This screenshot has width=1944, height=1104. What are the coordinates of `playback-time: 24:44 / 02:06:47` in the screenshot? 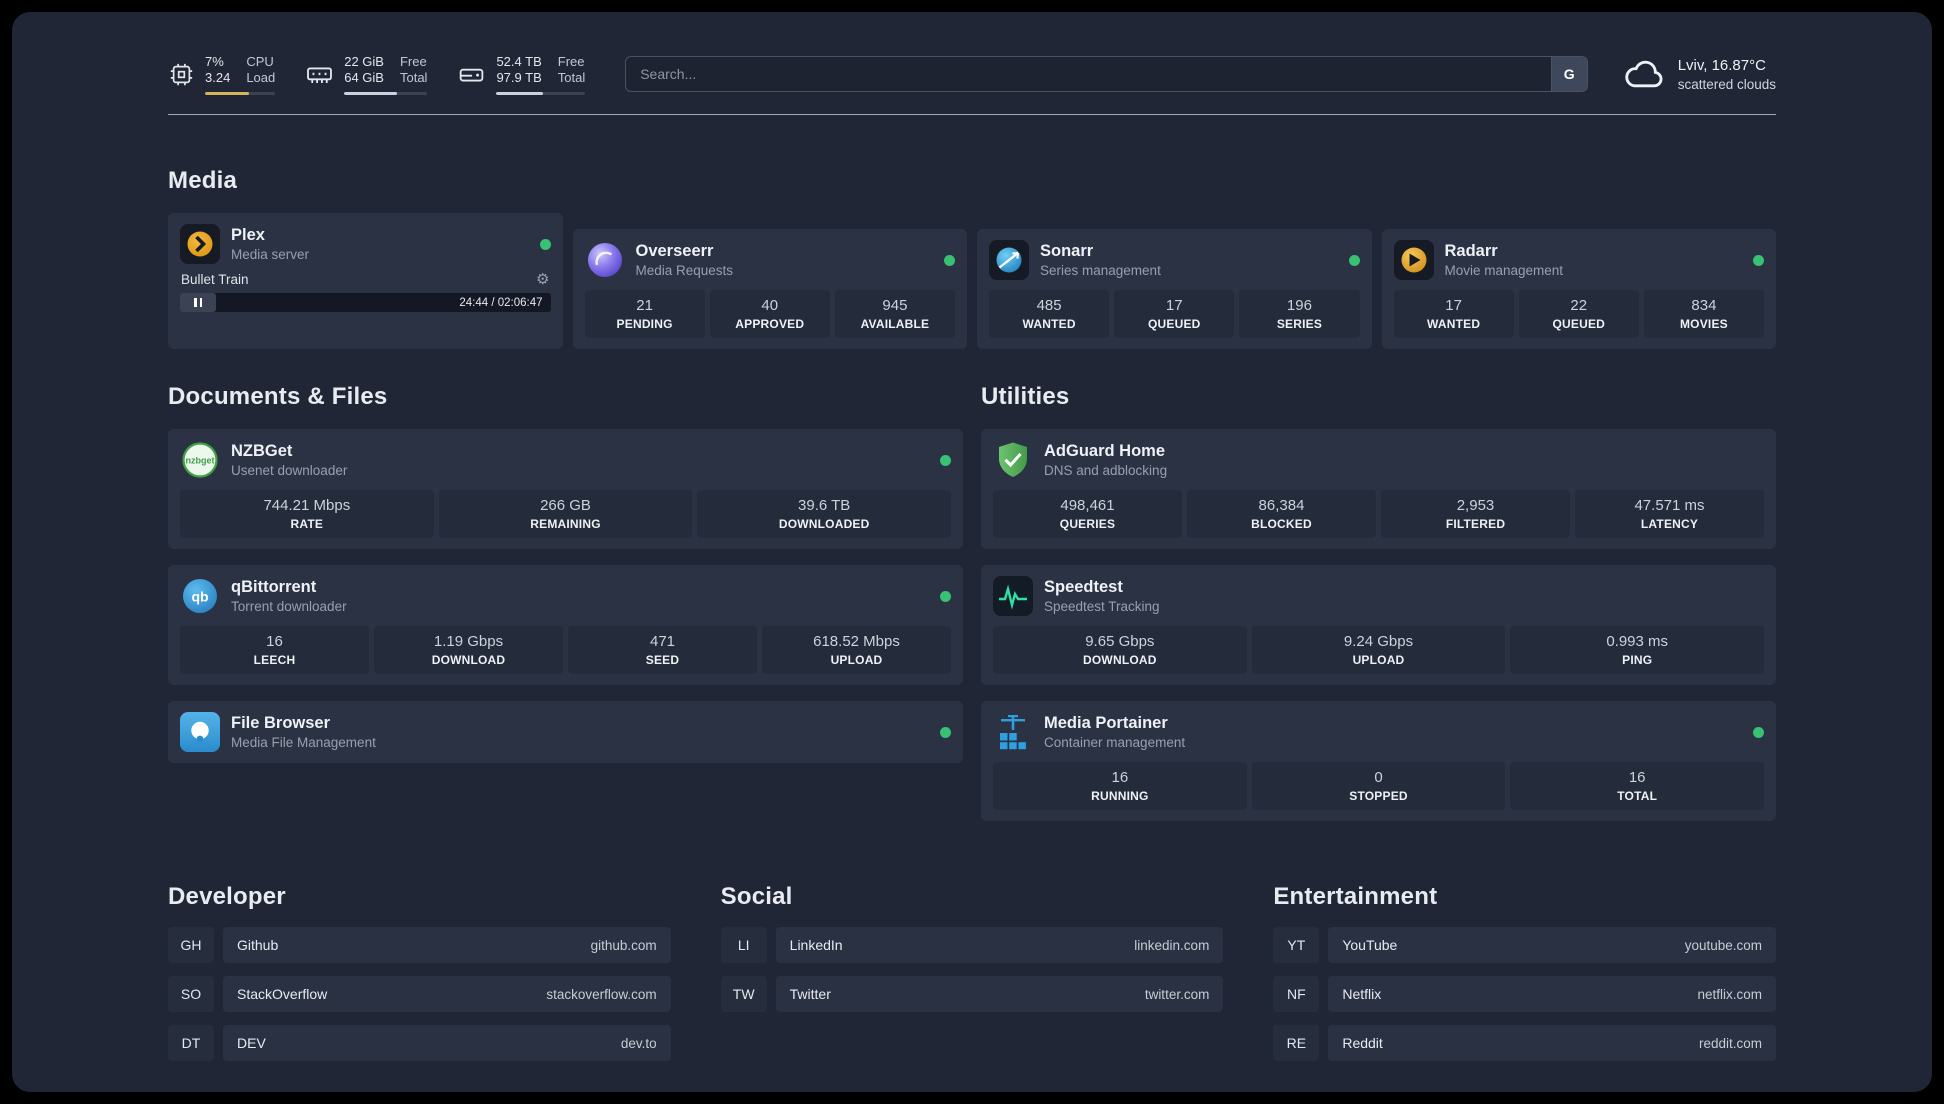 It's located at (501, 302).